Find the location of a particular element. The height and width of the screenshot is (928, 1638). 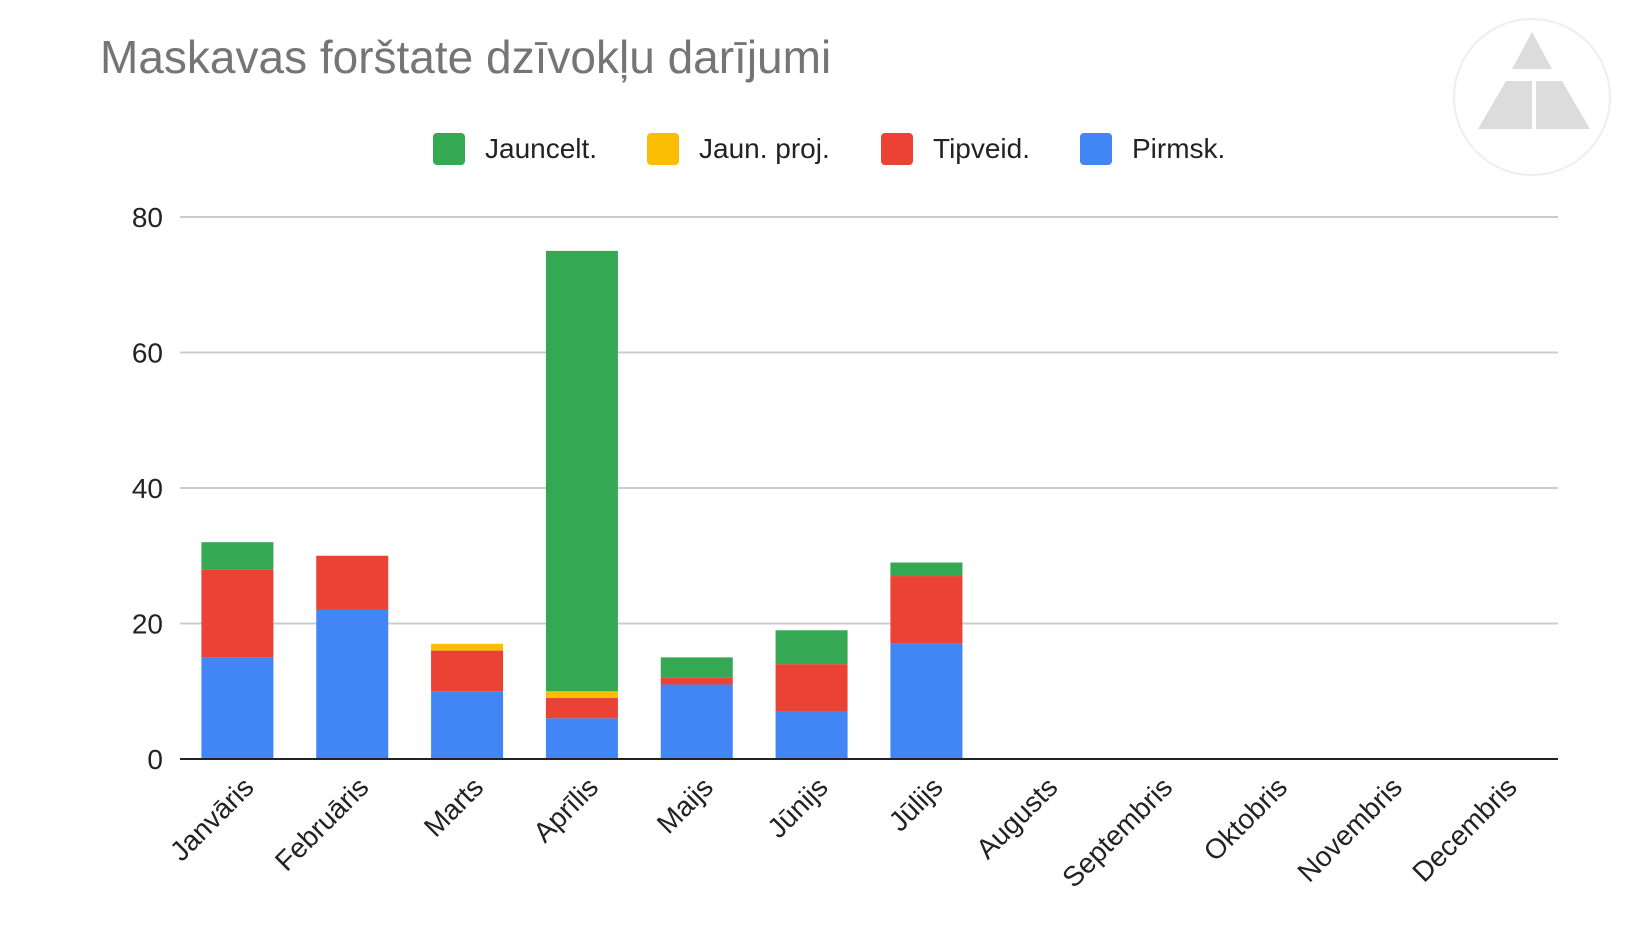

x-tick-label: Oktobris is located at coordinates (1246, 819).